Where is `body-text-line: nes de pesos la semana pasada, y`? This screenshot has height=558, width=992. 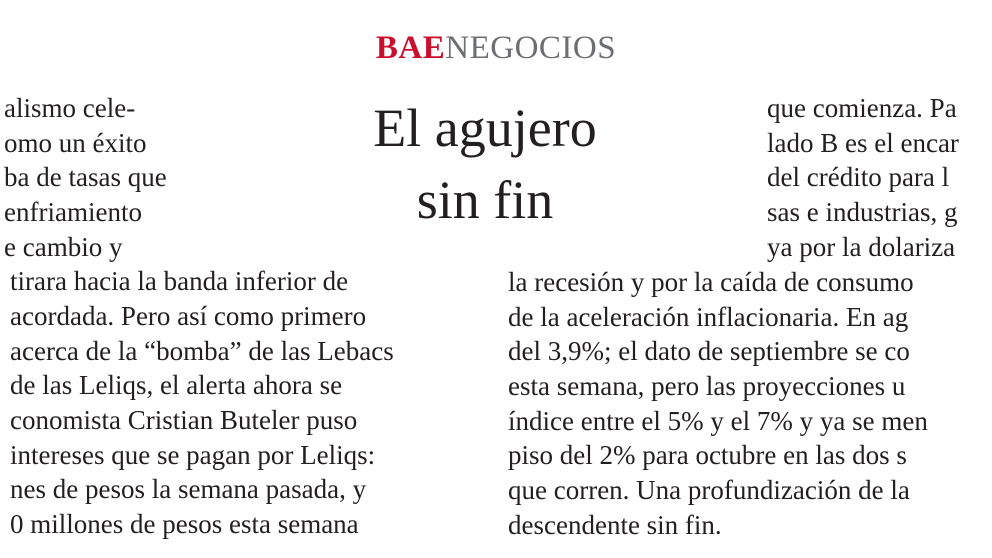 body-text-line: nes de pesos la semana pasada, y is located at coordinates (188, 489).